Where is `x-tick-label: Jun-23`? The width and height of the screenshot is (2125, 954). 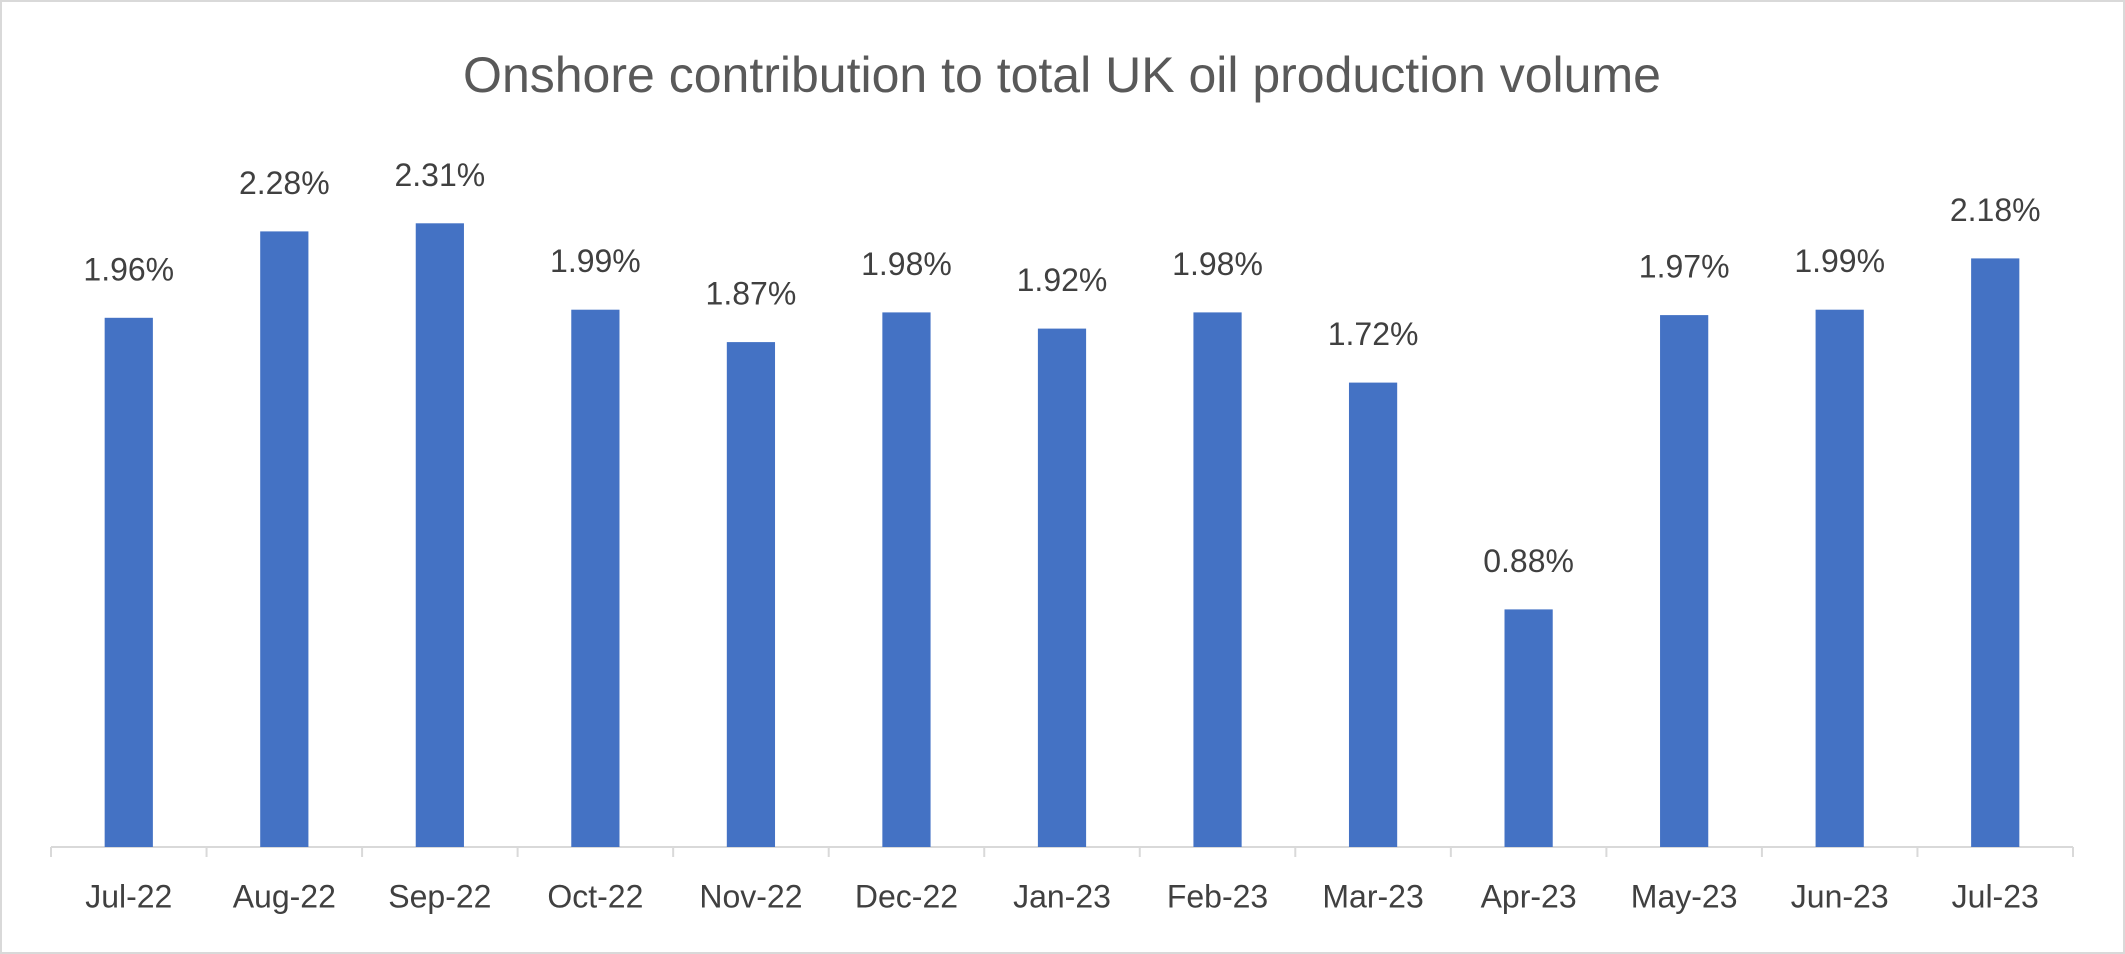
x-tick-label: Jun-23 is located at coordinates (1840, 896).